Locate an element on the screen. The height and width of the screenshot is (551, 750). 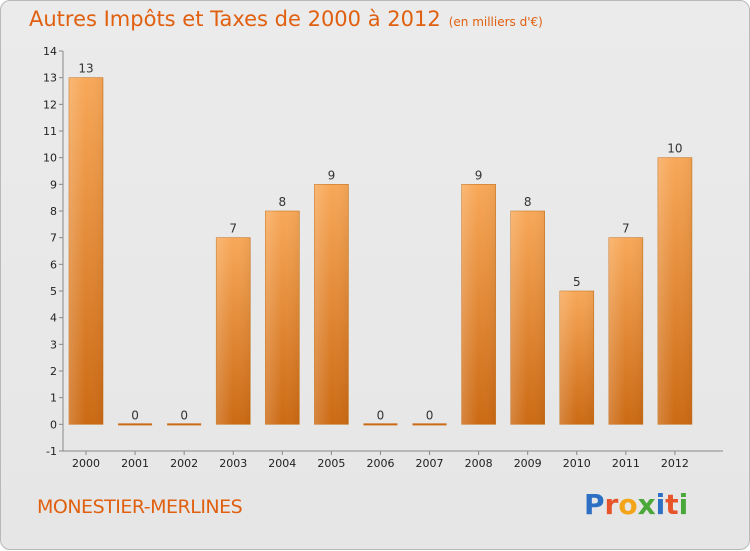
x-tick-label: 2007 is located at coordinates (430, 463).